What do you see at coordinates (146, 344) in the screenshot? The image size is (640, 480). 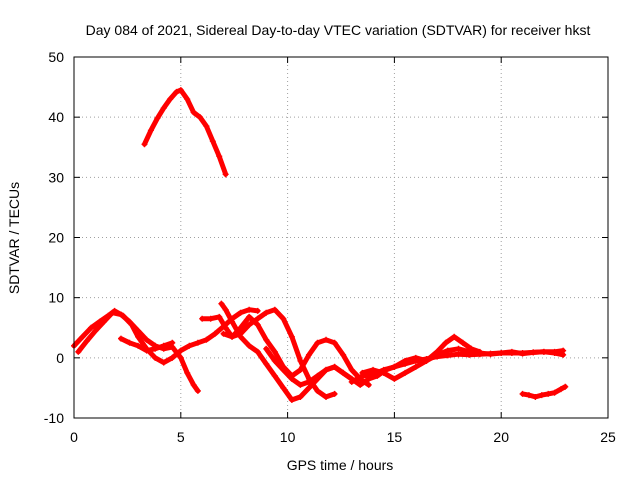 I see `series-arc-c` at bounding box center [146, 344].